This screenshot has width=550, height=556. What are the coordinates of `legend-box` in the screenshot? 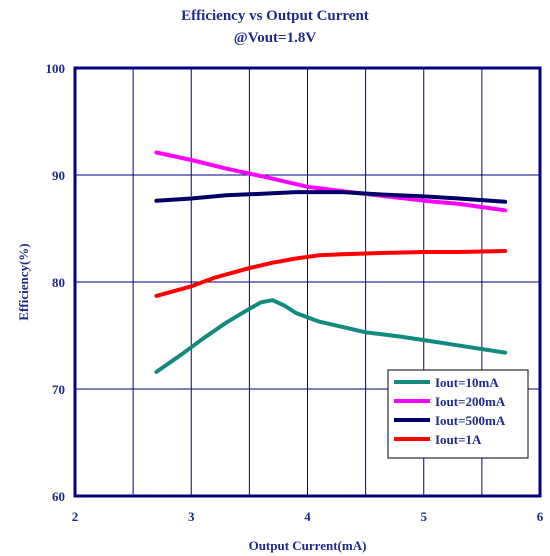 It's located at (458, 414).